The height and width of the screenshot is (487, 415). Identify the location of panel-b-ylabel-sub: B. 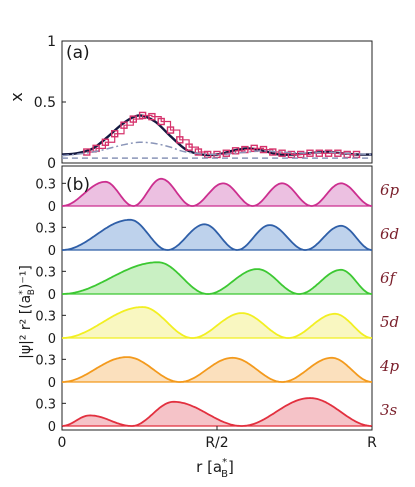
(32, 292).